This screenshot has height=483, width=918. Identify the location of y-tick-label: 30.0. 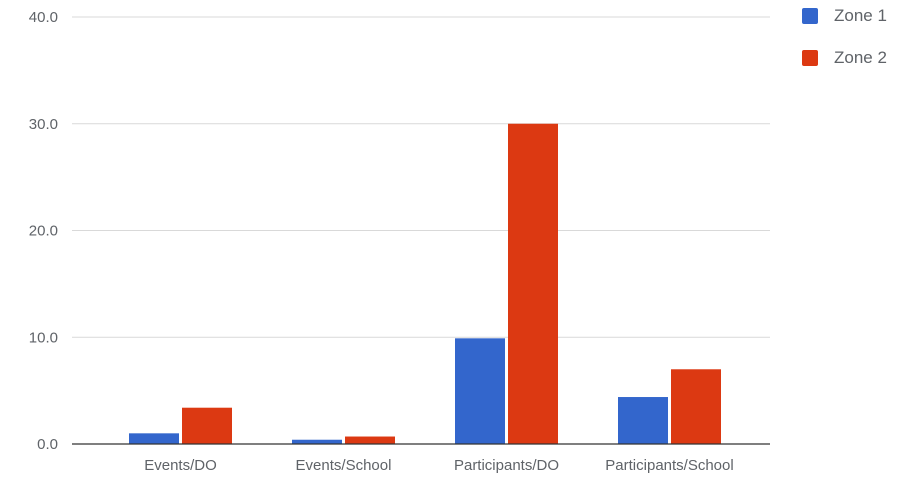
(43, 124).